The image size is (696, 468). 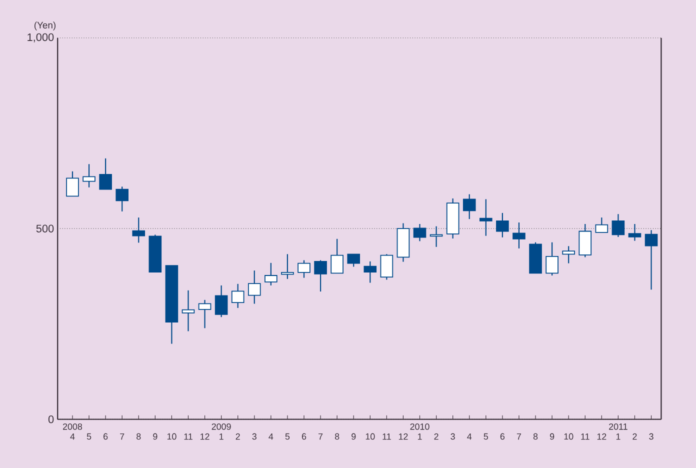 What do you see at coordinates (41, 37) in the screenshot?
I see `y-tick-label: 1,000` at bounding box center [41, 37].